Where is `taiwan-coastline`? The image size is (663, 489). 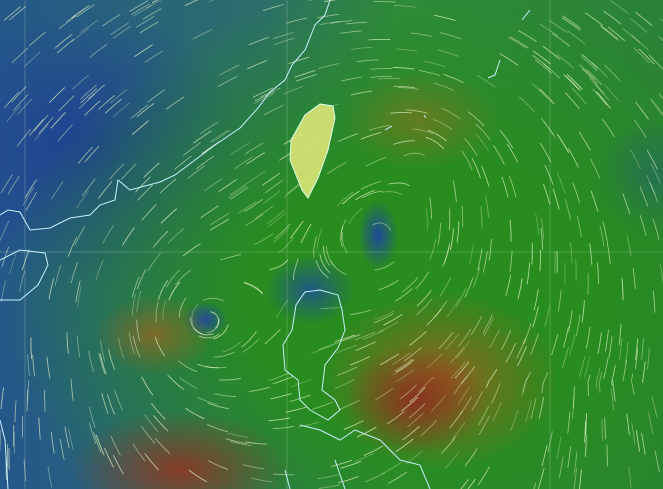 taiwan-coastline is located at coordinates (312, 151).